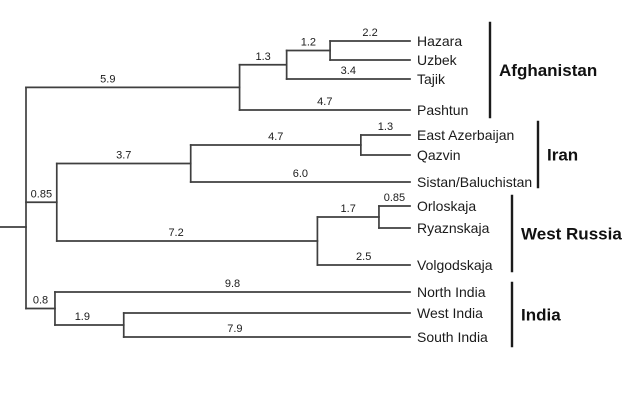  What do you see at coordinates (465, 135) in the screenshot?
I see `leaf-label: East Azerbaijan` at bounding box center [465, 135].